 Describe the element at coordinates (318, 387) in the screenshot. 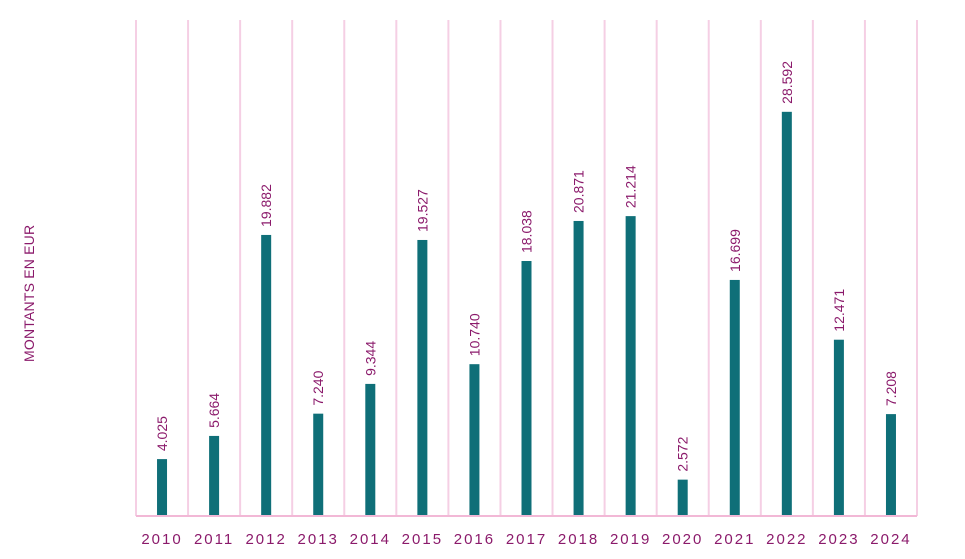

I see `data-label-2013: 7.240` at that location.